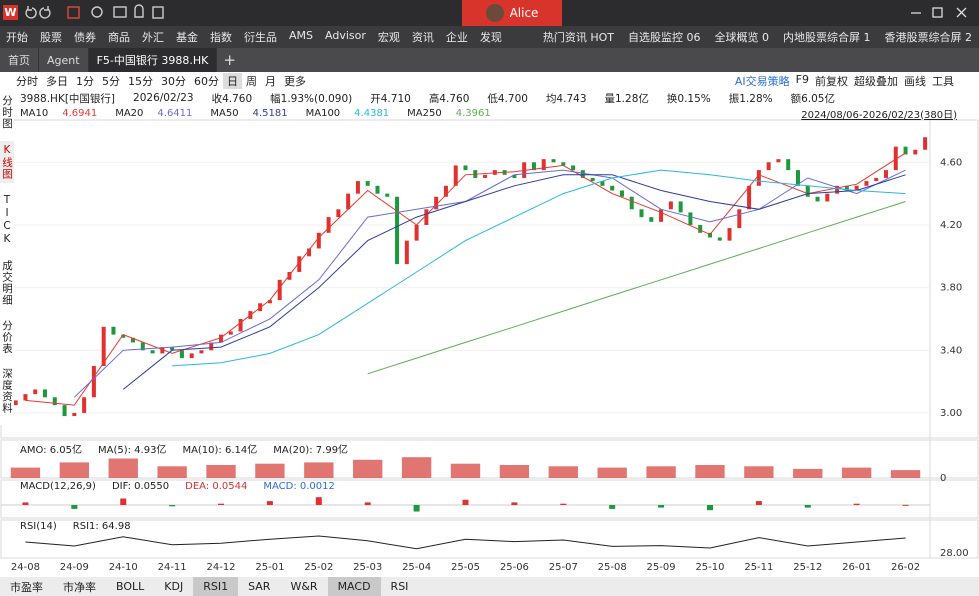  What do you see at coordinates (7, 337) in the screenshot?
I see `side-tab: 分价表` at bounding box center [7, 337].